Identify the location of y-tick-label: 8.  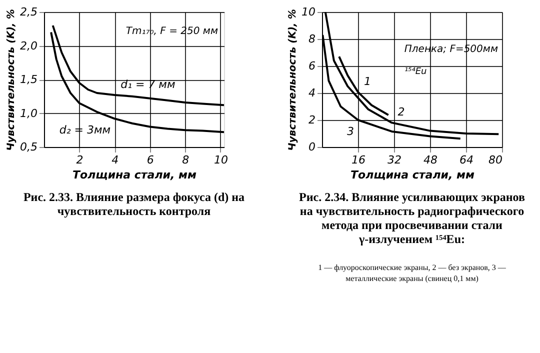
(312, 39).